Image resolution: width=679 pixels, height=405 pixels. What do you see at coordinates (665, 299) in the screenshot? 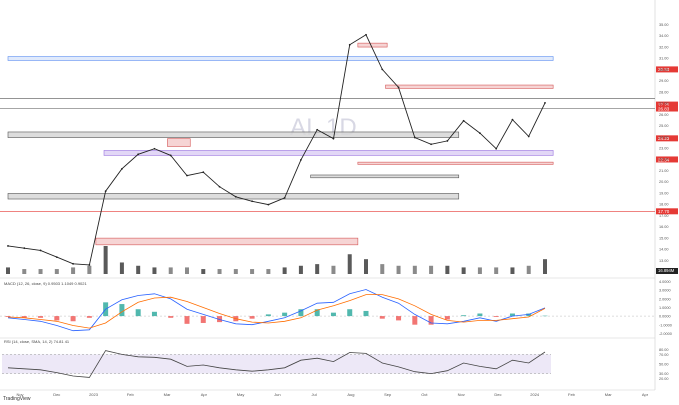
I see `macd-axis-tick: 2.0000` at bounding box center [665, 299].